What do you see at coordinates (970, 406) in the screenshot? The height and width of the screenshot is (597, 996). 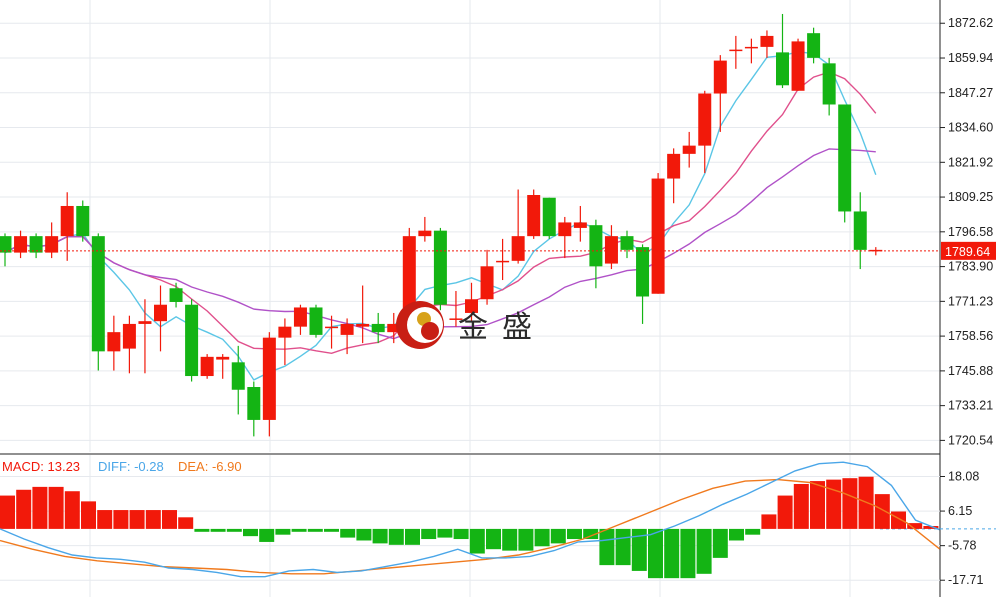 I see `price-tick-label: 1733.21` at bounding box center [970, 406].